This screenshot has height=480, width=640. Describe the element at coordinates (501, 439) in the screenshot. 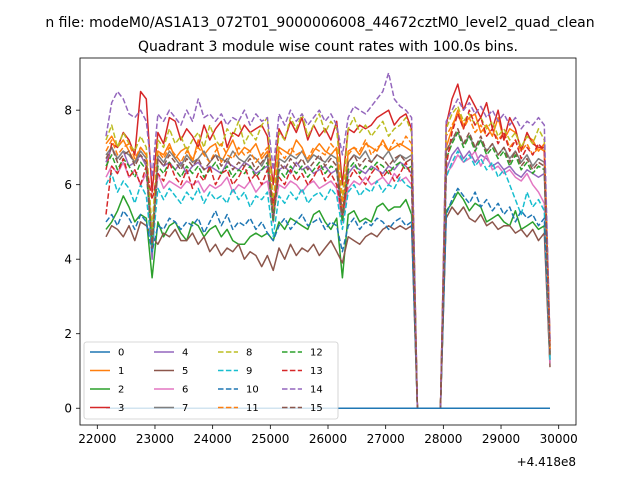

I see `x-tick-label: 29000` at that location.